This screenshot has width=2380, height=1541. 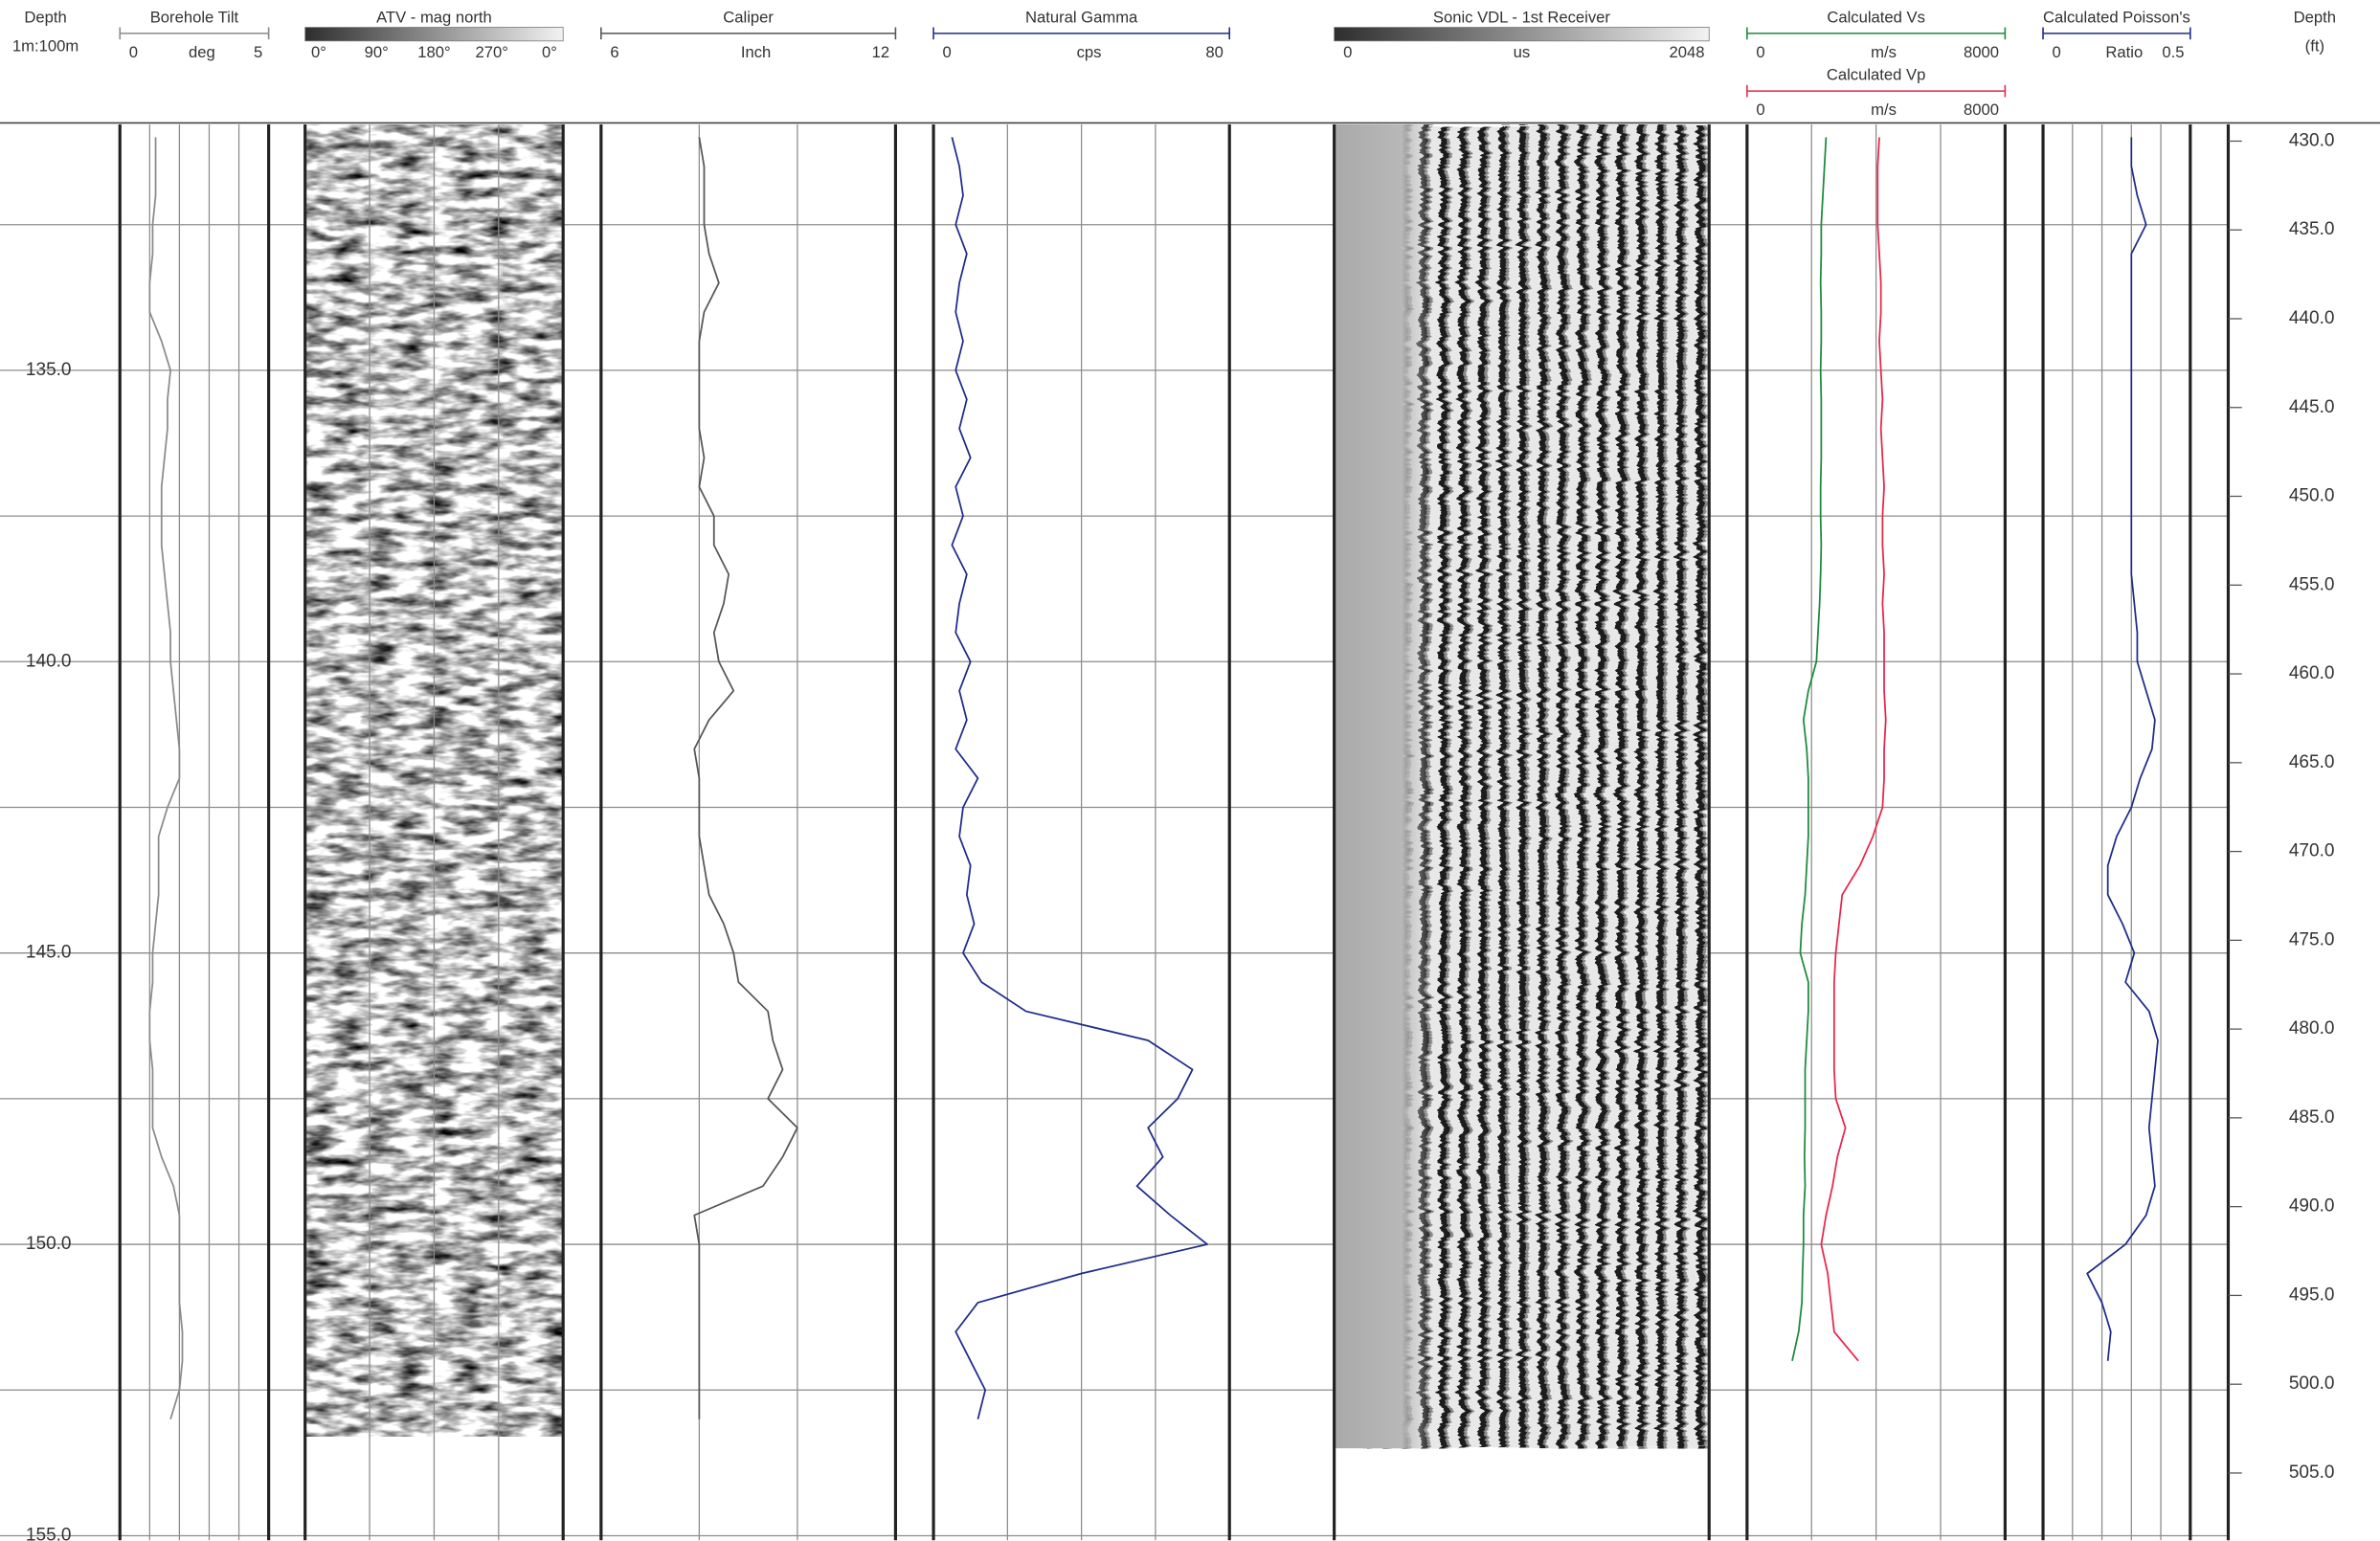 I want to click on scale-unit: deg, so click(x=202, y=52).